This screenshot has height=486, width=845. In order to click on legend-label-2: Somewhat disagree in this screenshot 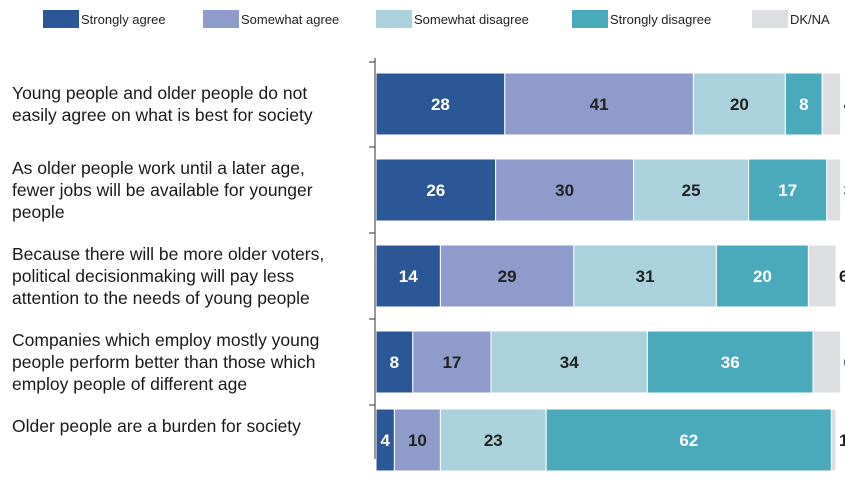, I will do `click(471, 19)`.